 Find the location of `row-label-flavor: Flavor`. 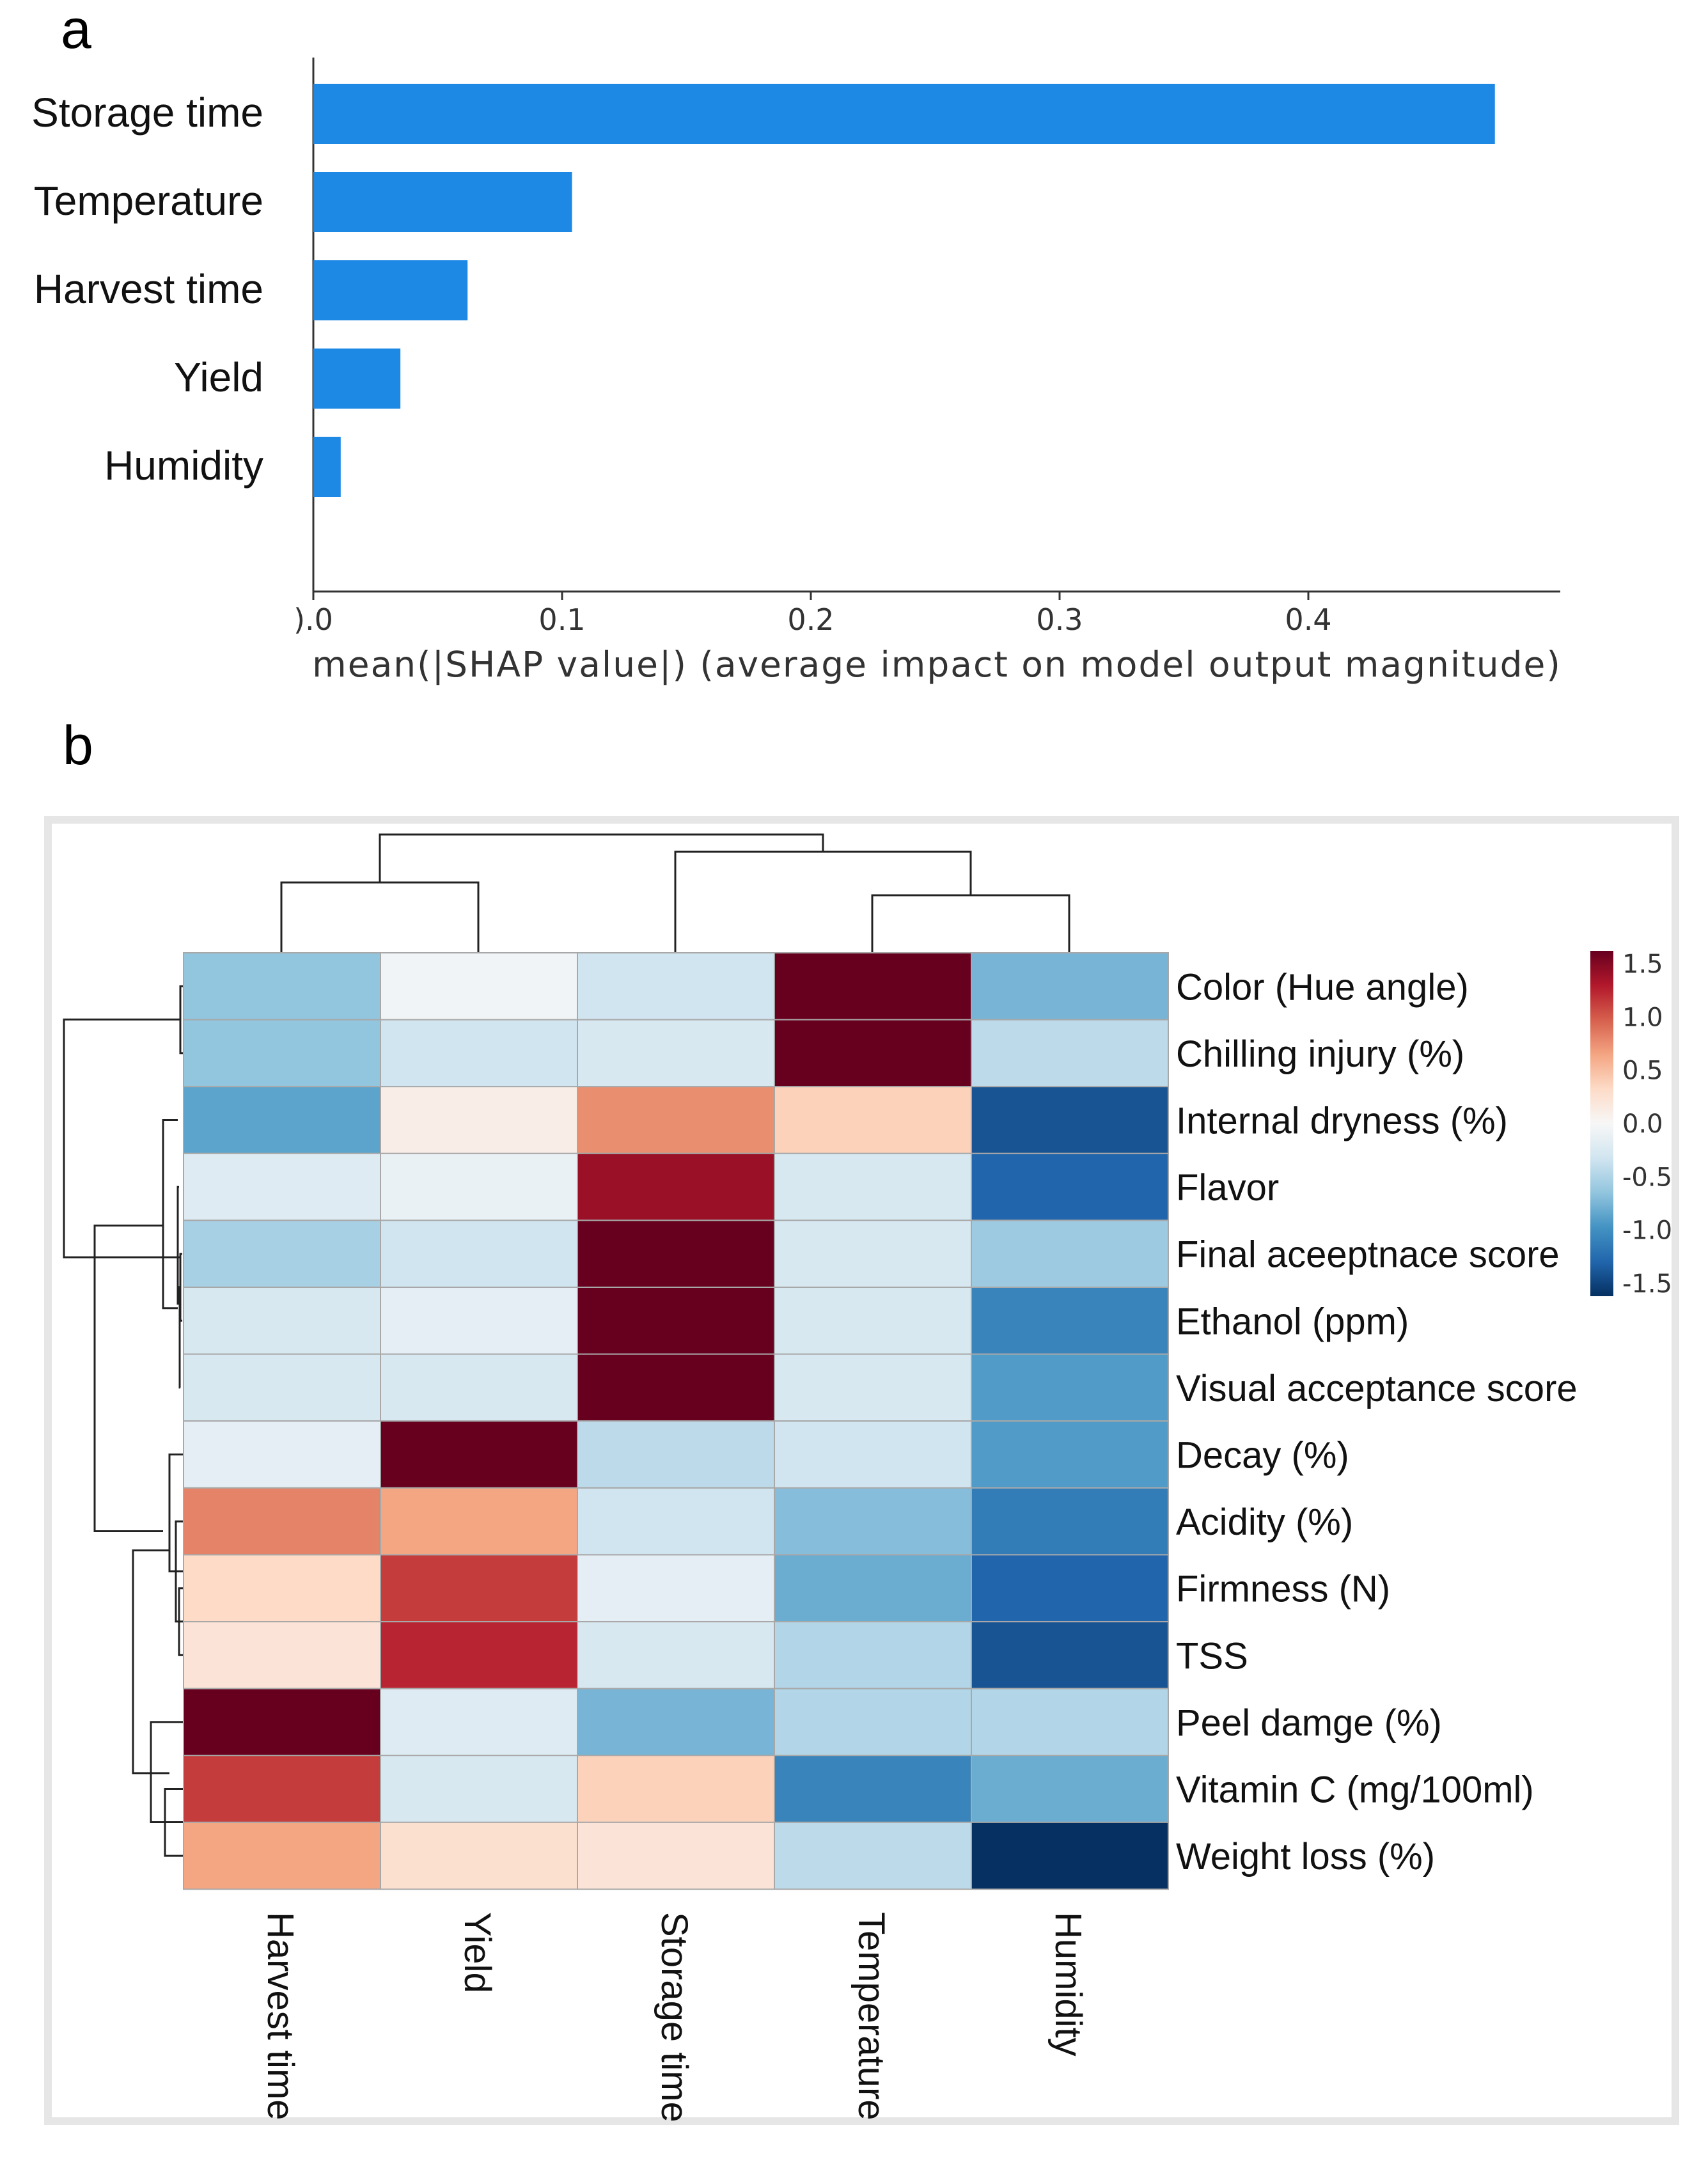

row-label-flavor: Flavor is located at coordinates (1227, 1188).